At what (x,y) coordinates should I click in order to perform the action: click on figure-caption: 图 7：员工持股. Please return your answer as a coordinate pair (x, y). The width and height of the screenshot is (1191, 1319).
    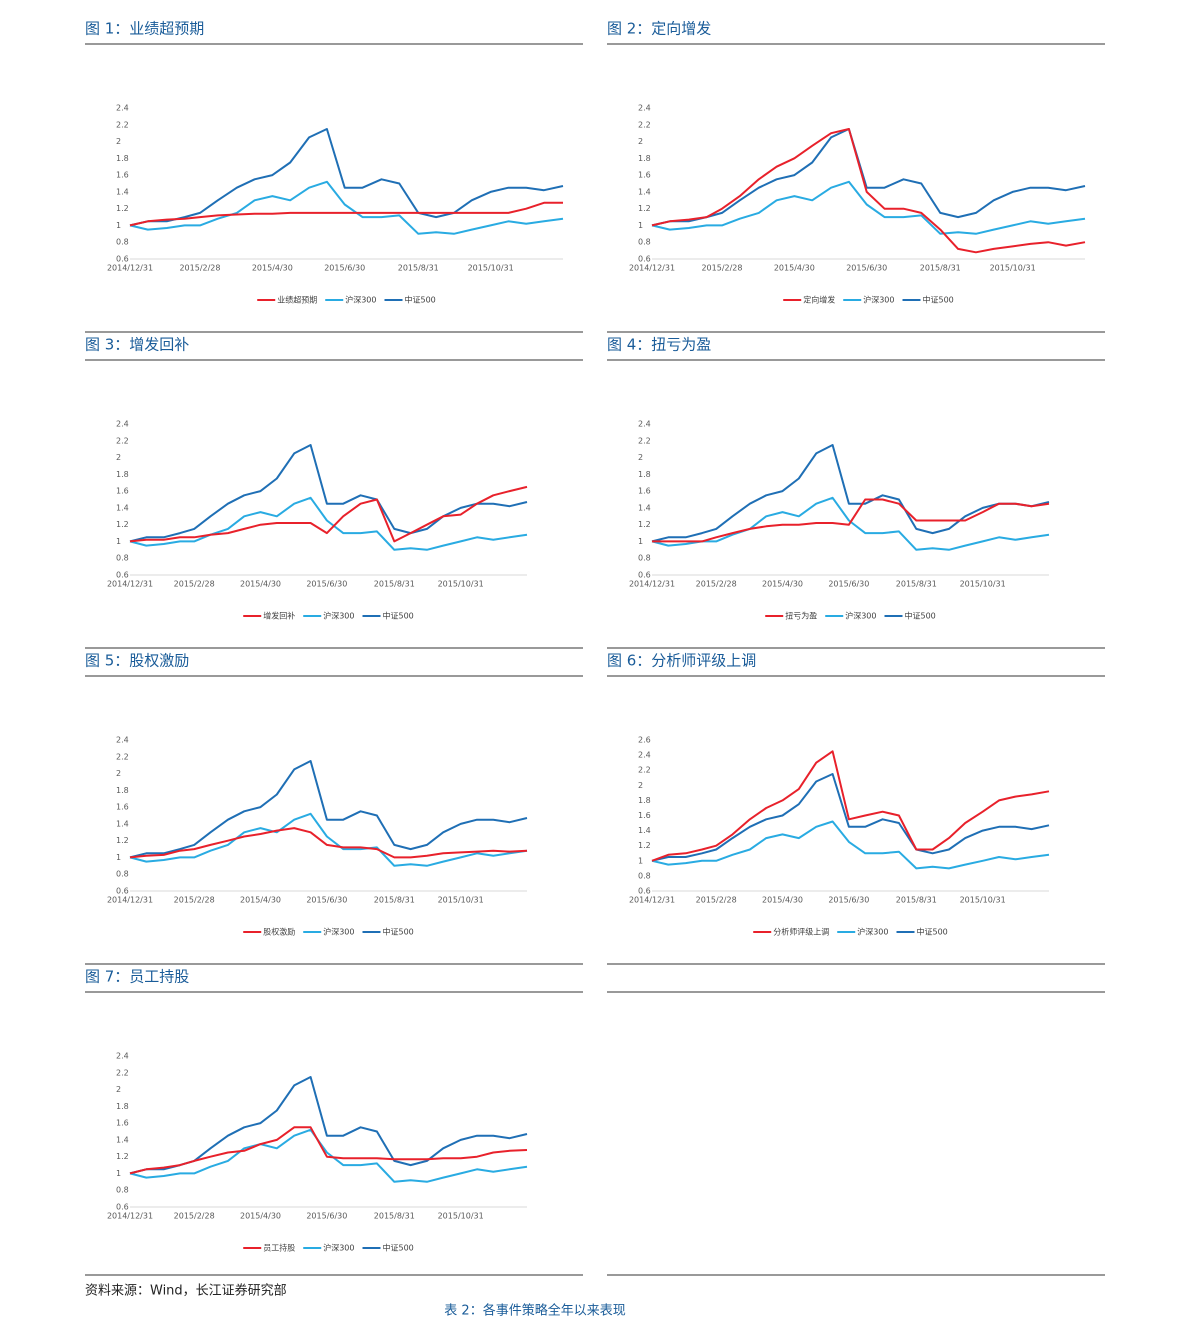
    Looking at the image, I should click on (137, 977).